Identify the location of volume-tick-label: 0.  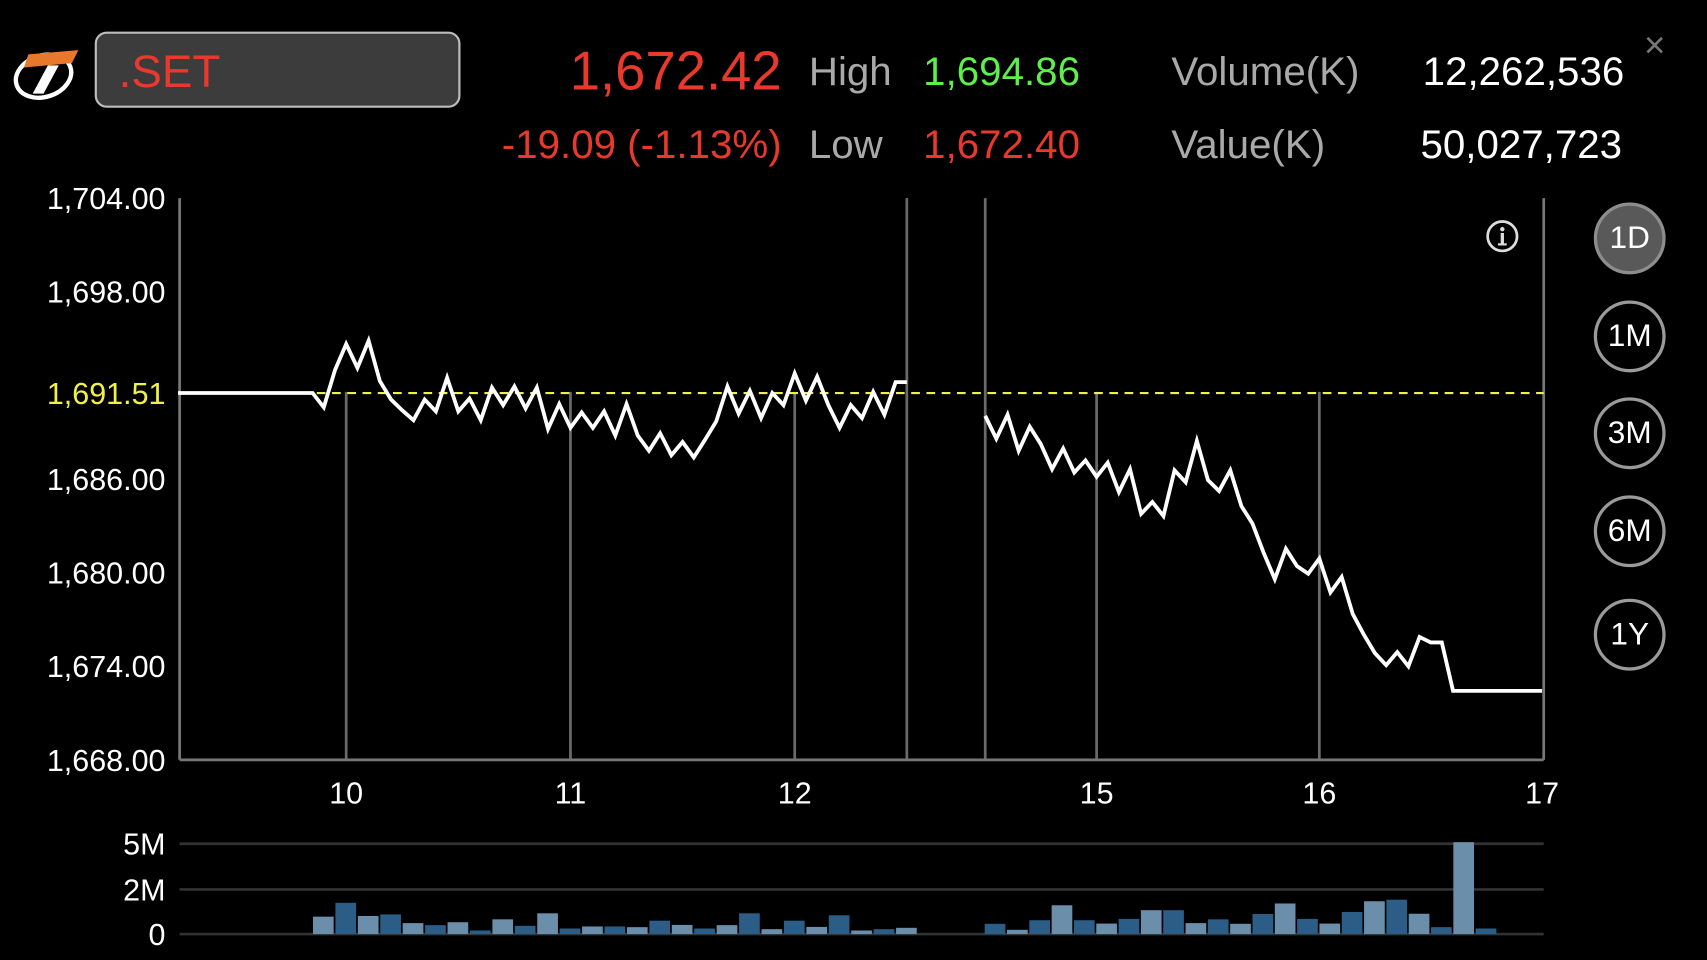
(157, 935).